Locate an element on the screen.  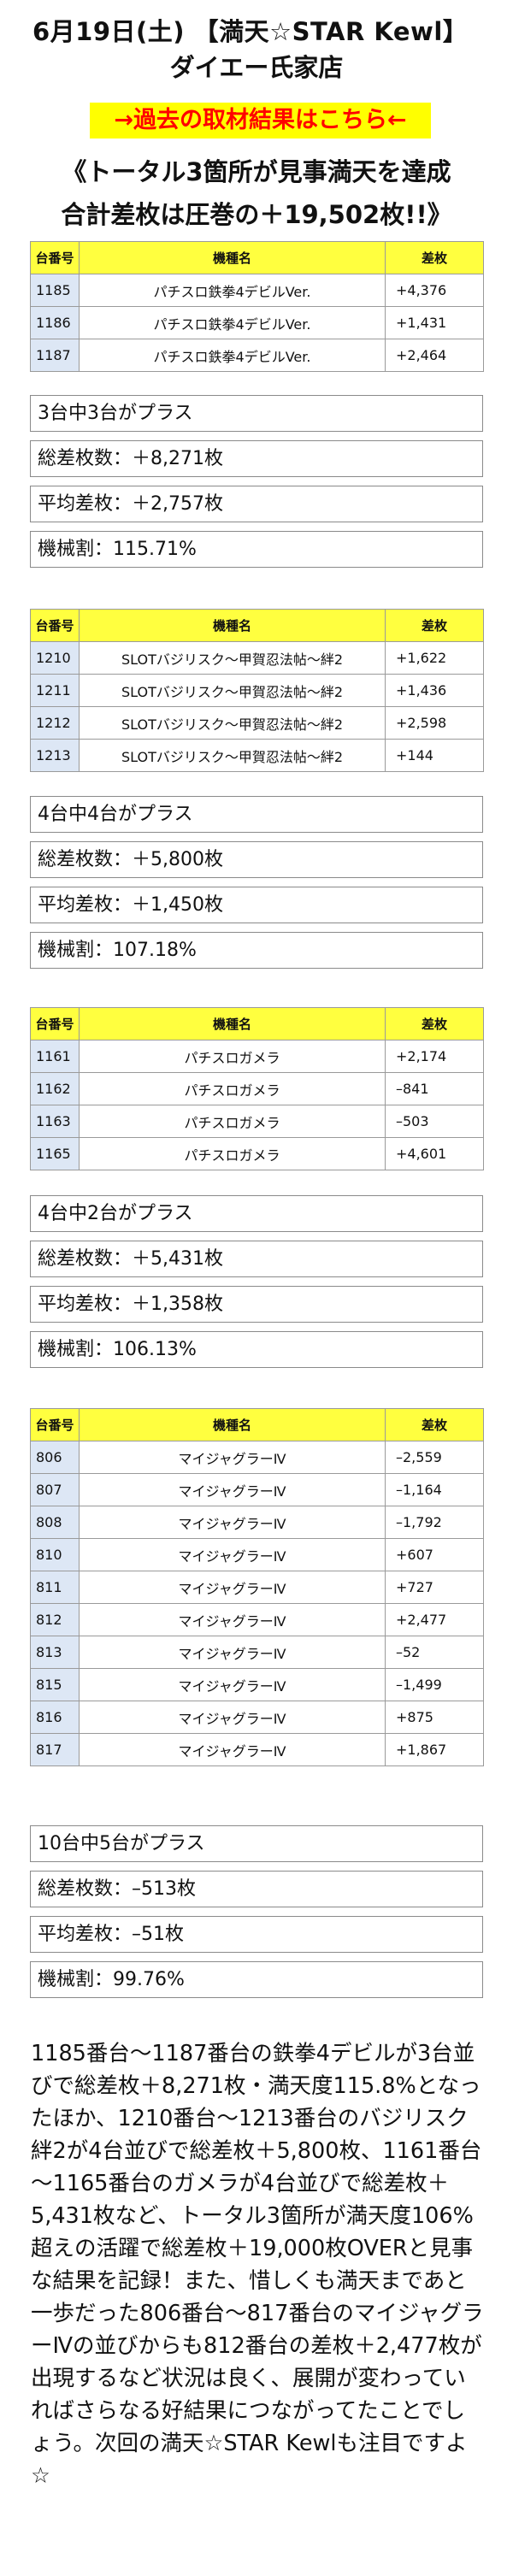
machine-number: 1161 is located at coordinates (55, 1056).